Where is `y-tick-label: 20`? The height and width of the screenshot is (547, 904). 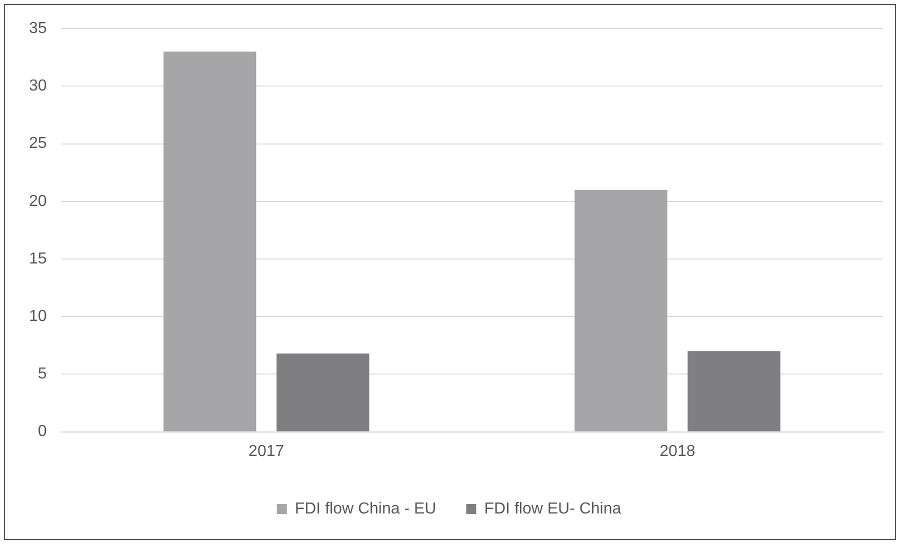 y-tick-label: 20 is located at coordinates (38, 201).